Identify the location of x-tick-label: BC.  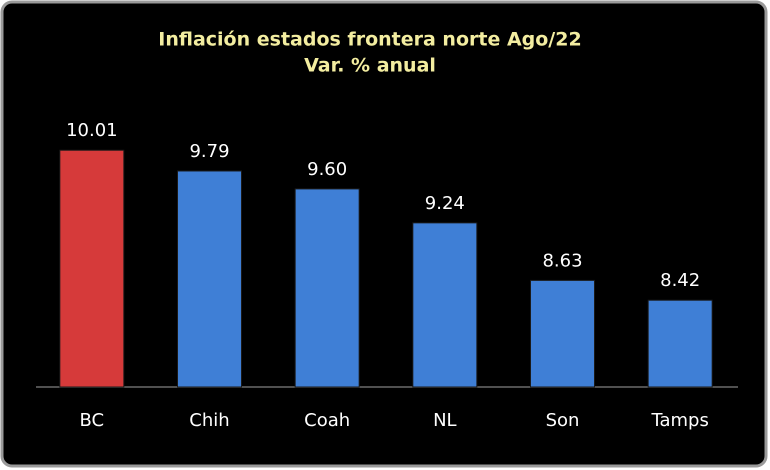
(92, 420).